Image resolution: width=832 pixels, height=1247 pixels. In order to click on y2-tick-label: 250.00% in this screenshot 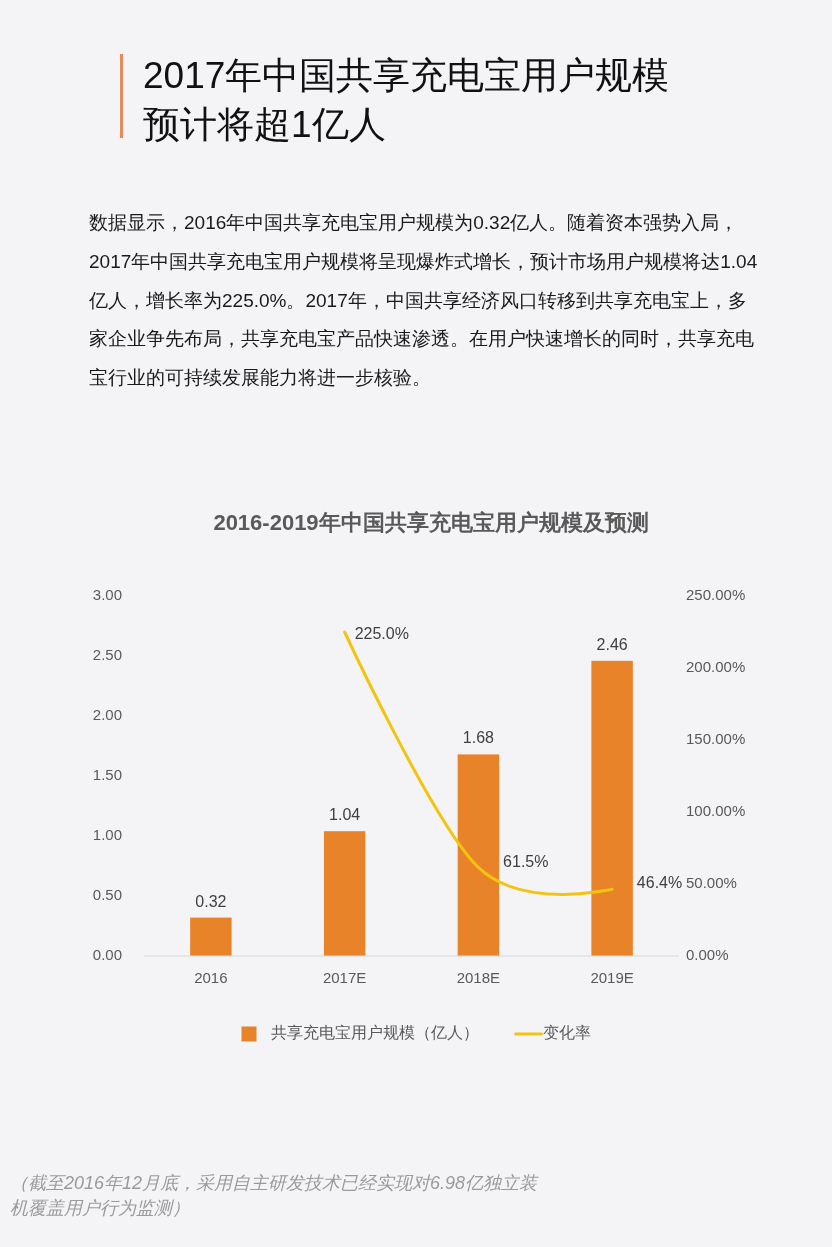, I will do `click(716, 594)`.